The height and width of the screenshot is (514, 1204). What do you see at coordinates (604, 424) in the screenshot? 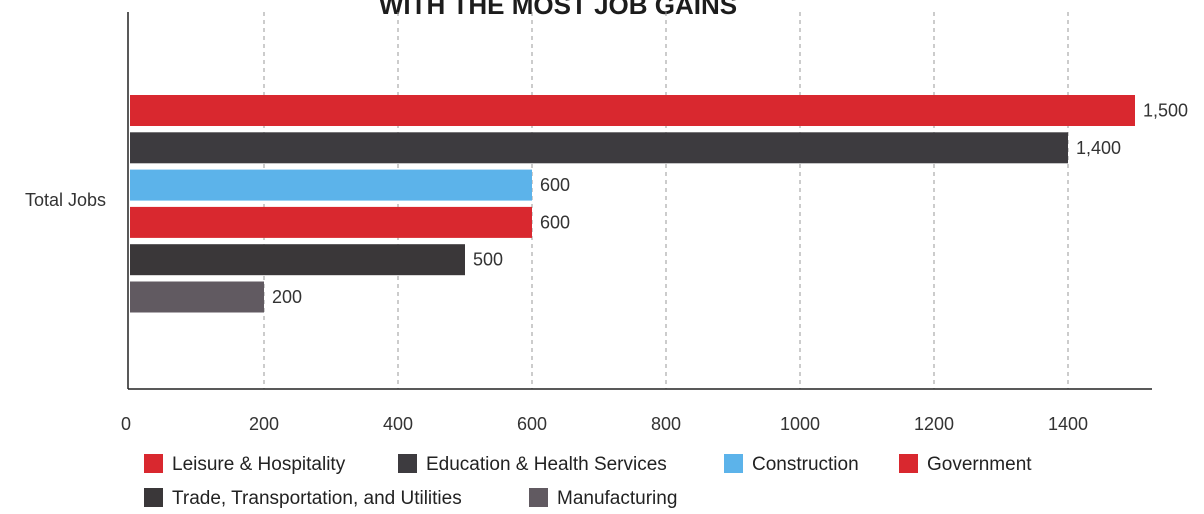
I see `x-axis-ticks: 0 200 400 600 800 1000 1200 1400` at bounding box center [604, 424].